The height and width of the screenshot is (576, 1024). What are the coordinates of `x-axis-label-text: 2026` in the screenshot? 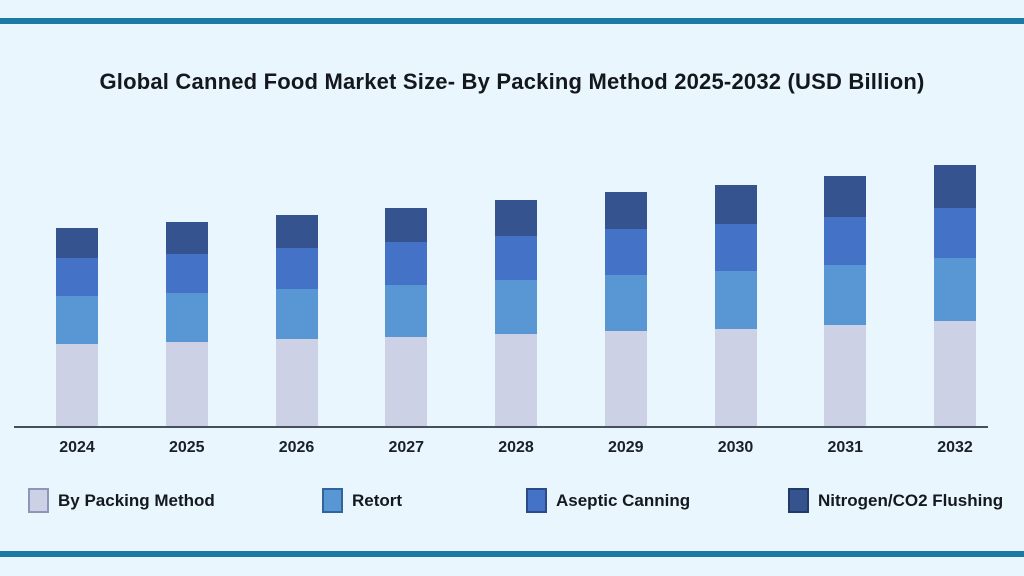 It's located at (296, 447).